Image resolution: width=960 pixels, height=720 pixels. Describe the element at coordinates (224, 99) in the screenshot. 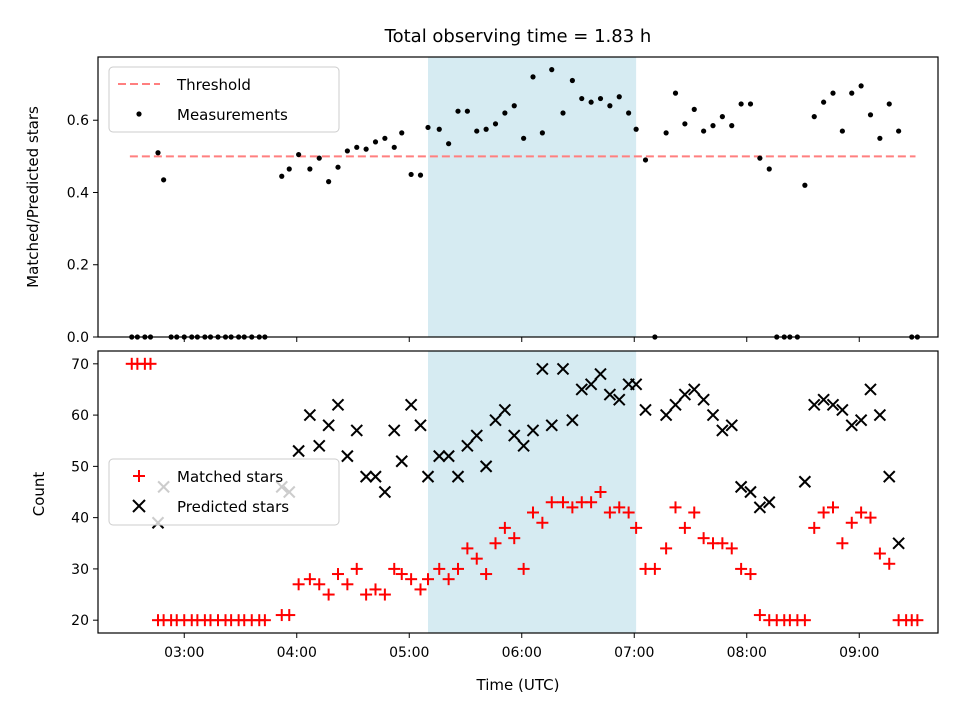

I see `top-legend-box` at that location.